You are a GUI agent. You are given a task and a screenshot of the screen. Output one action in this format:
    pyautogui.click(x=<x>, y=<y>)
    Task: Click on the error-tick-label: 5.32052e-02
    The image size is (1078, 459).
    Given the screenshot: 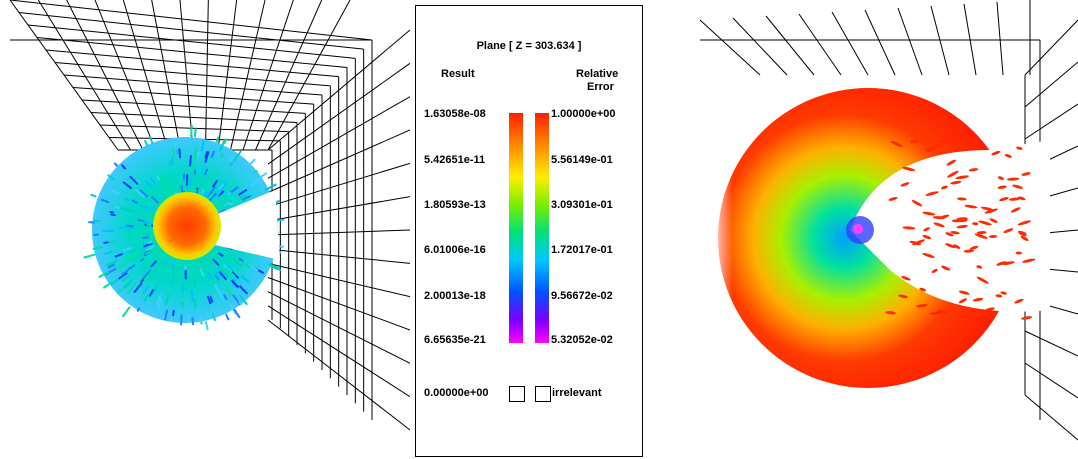 What is the action you would take?
    pyautogui.click(x=582, y=340)
    